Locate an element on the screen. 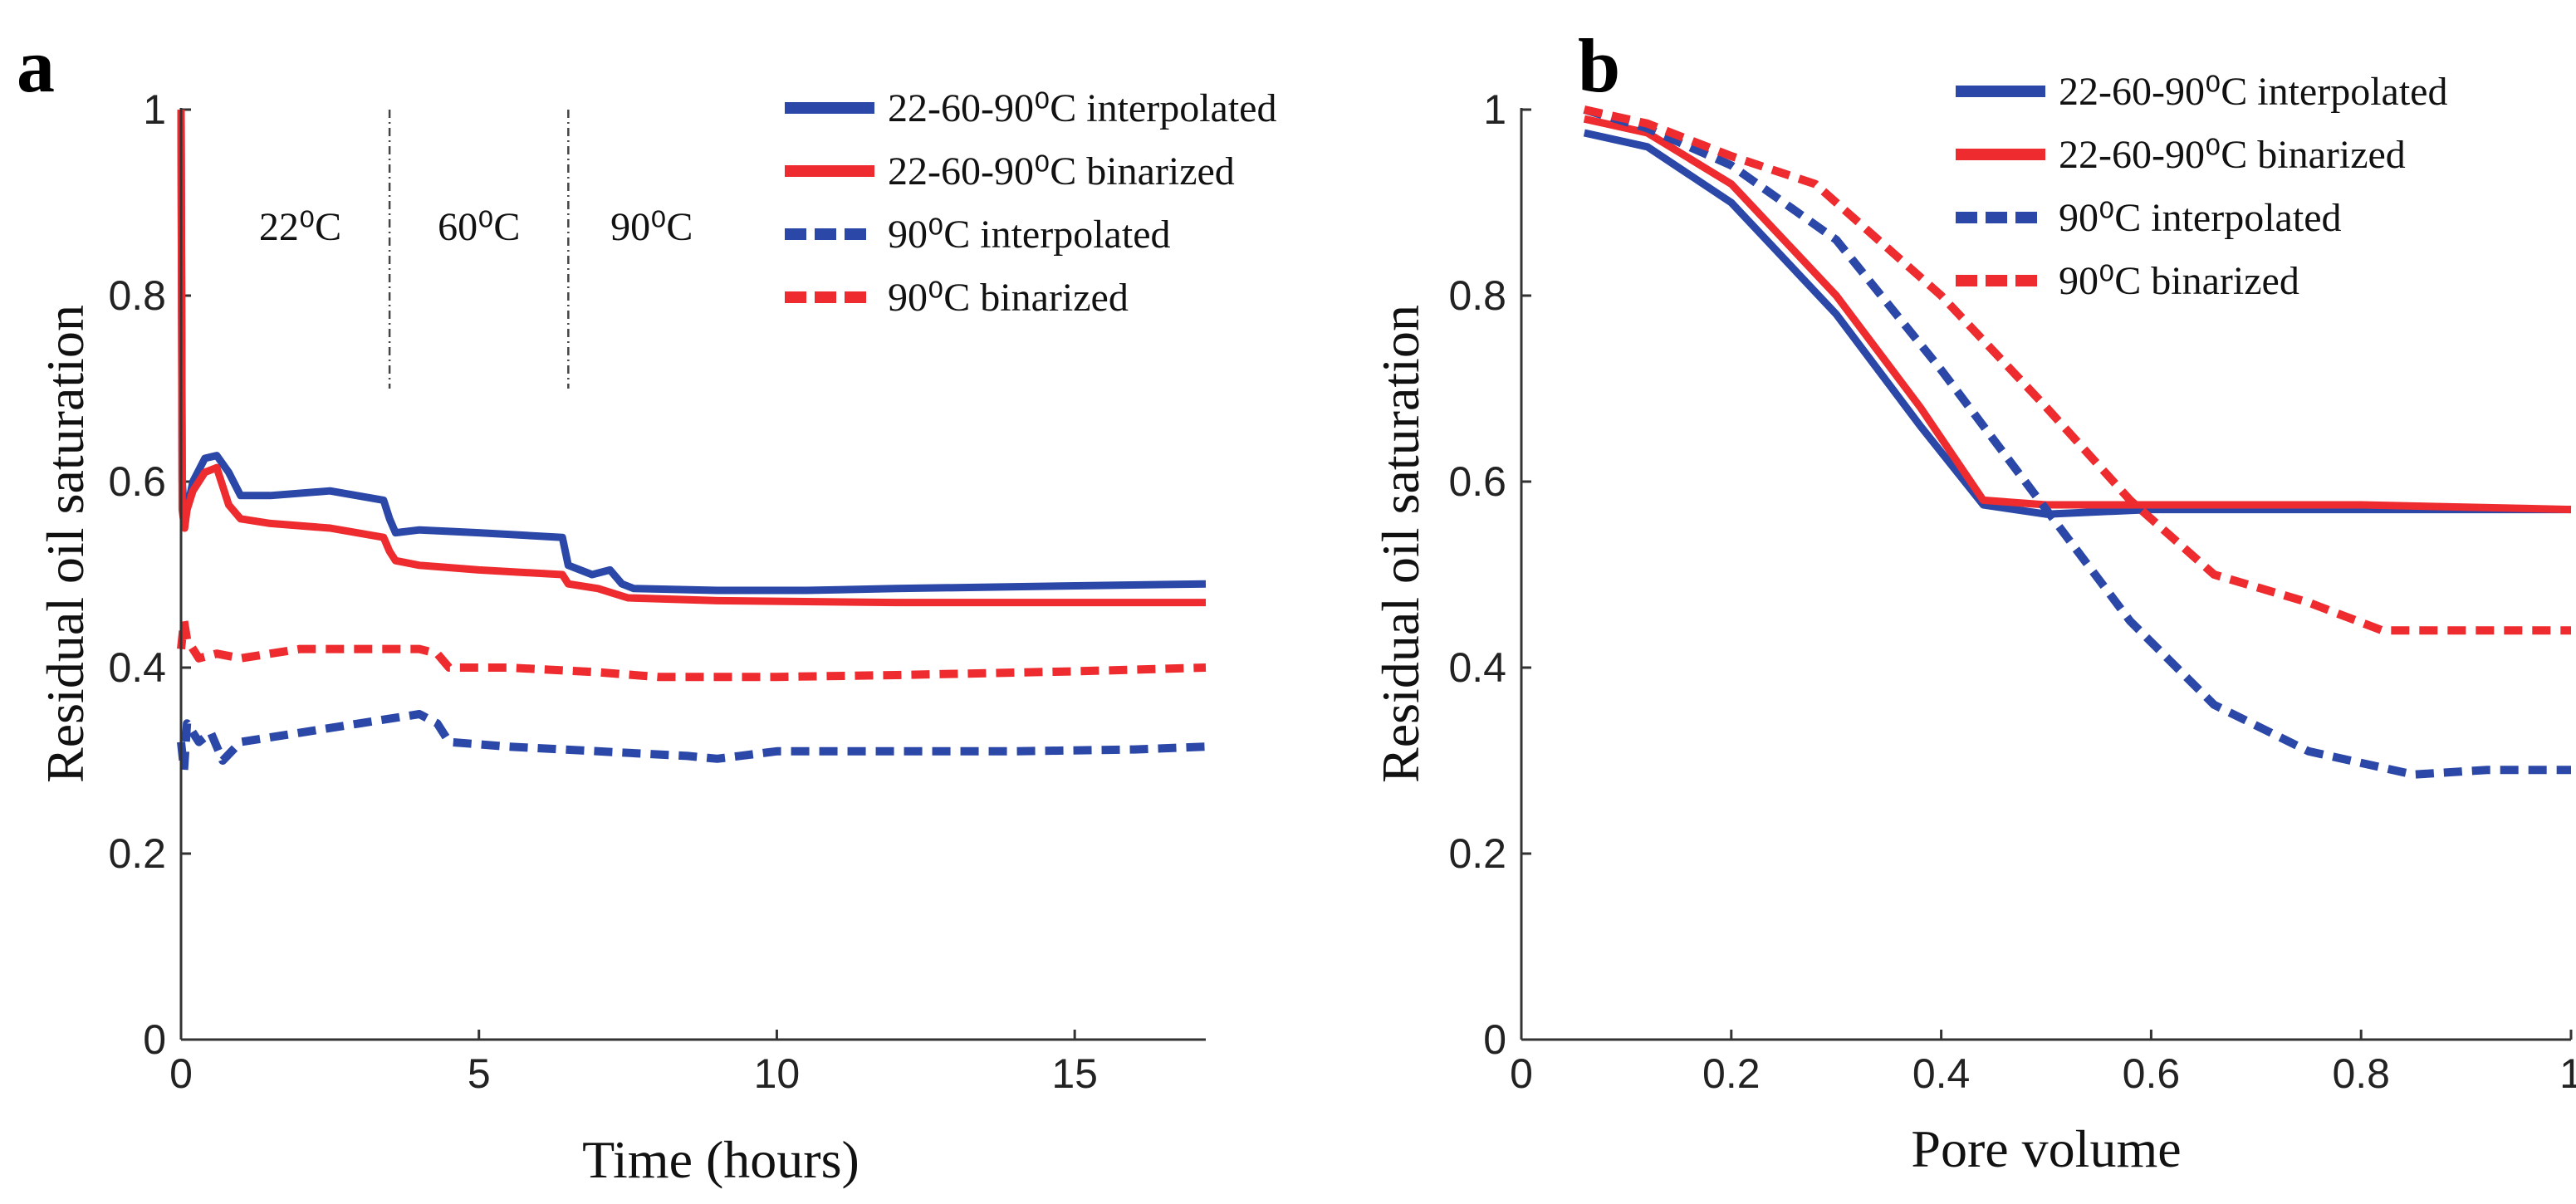 This screenshot has height=1204, width=2576. x-tick-label: 0.4 is located at coordinates (1942, 1073).